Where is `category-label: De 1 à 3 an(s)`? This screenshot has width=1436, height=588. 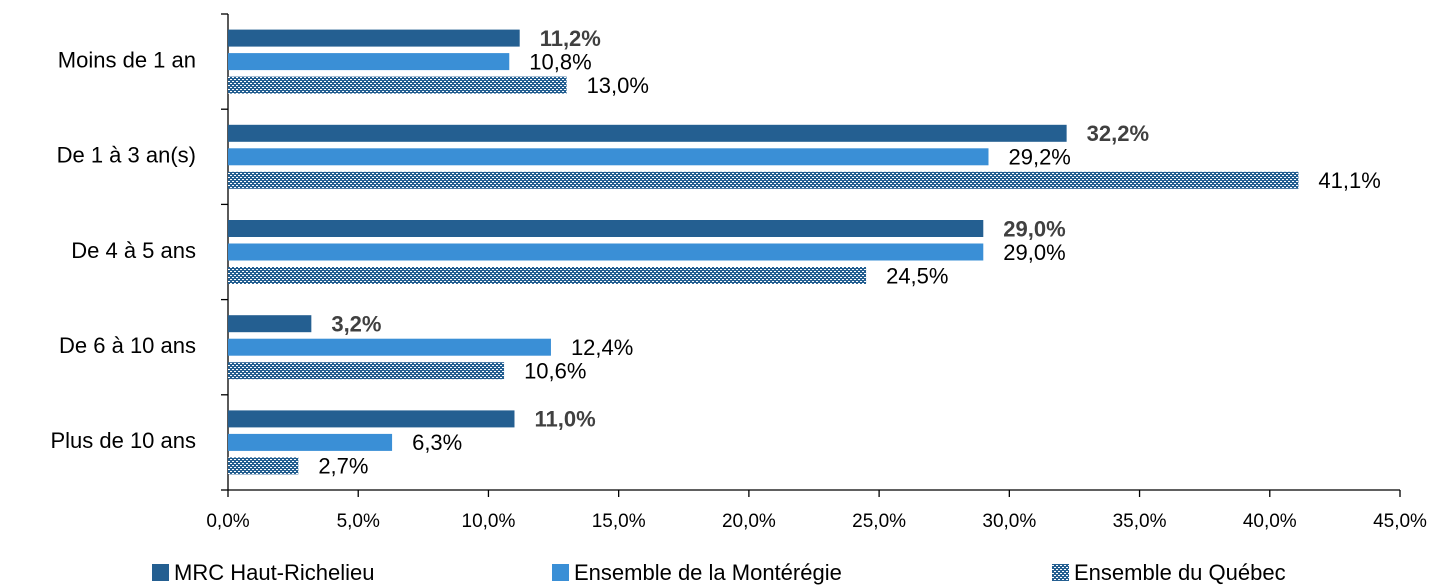 category-label: De 1 à 3 an(s) is located at coordinates (126, 155).